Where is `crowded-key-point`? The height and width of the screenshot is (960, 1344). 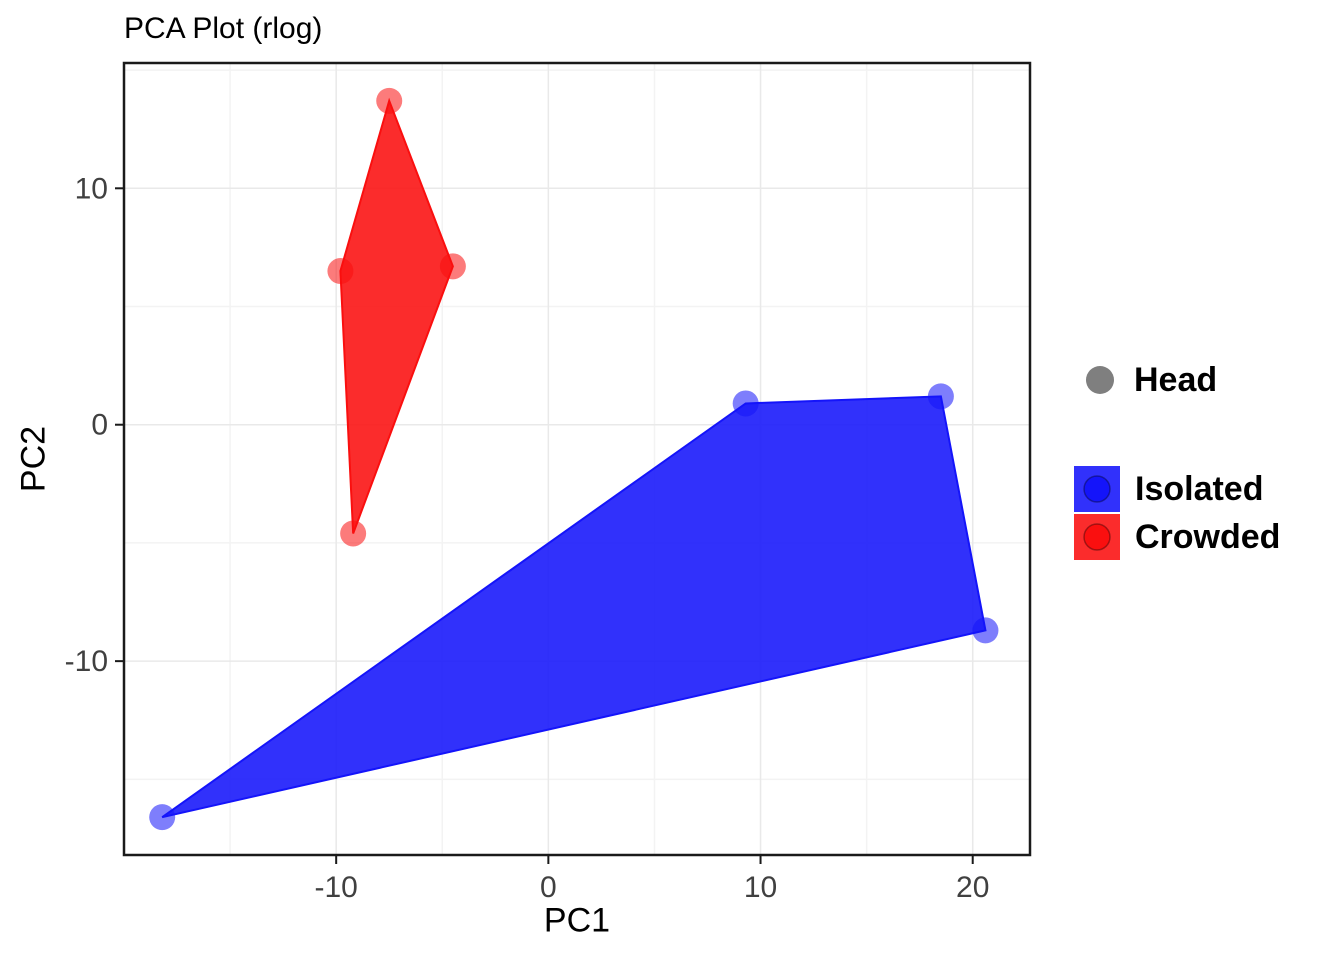 crowded-key-point is located at coordinates (1097, 537).